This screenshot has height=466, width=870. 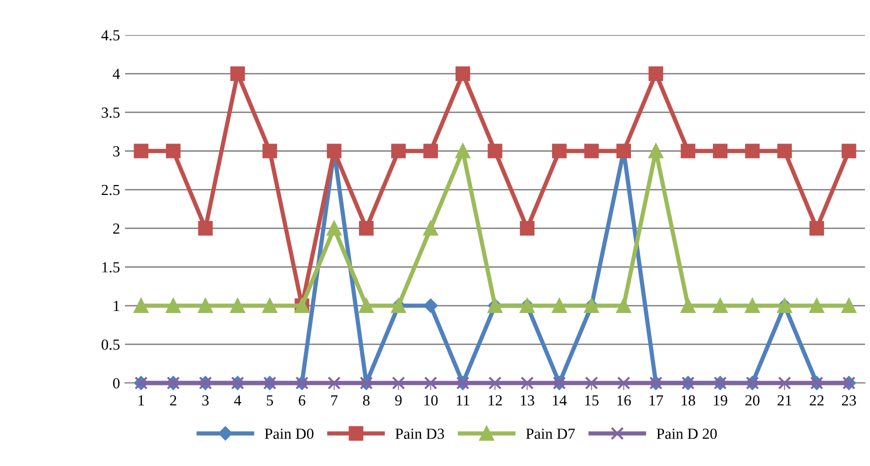 What do you see at coordinates (624, 400) in the screenshot?
I see `x-tick-label: 16` at bounding box center [624, 400].